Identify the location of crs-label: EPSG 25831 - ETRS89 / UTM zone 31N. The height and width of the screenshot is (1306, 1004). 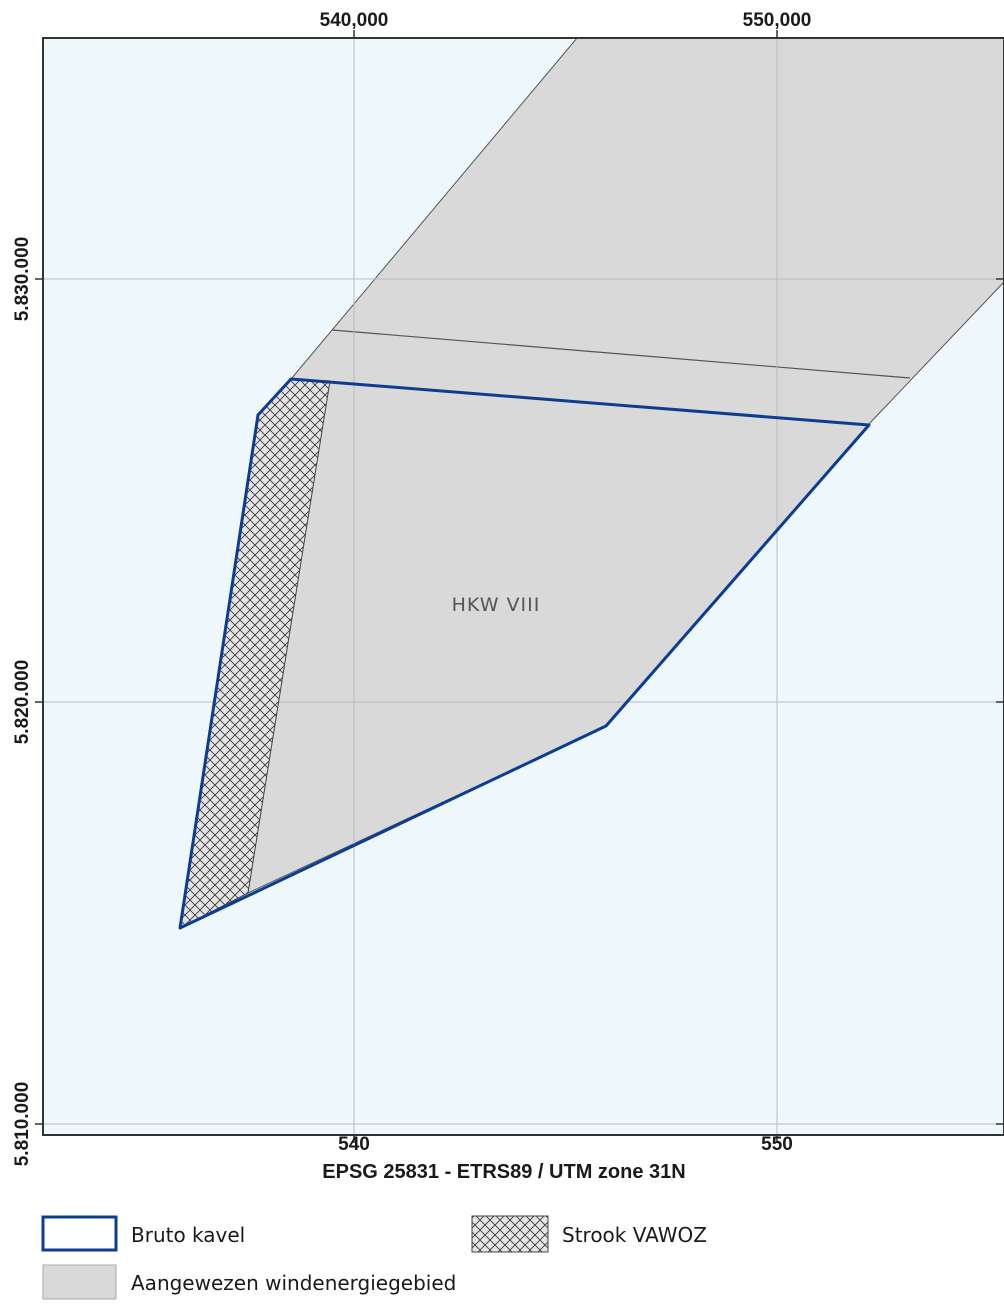
(503, 1172).